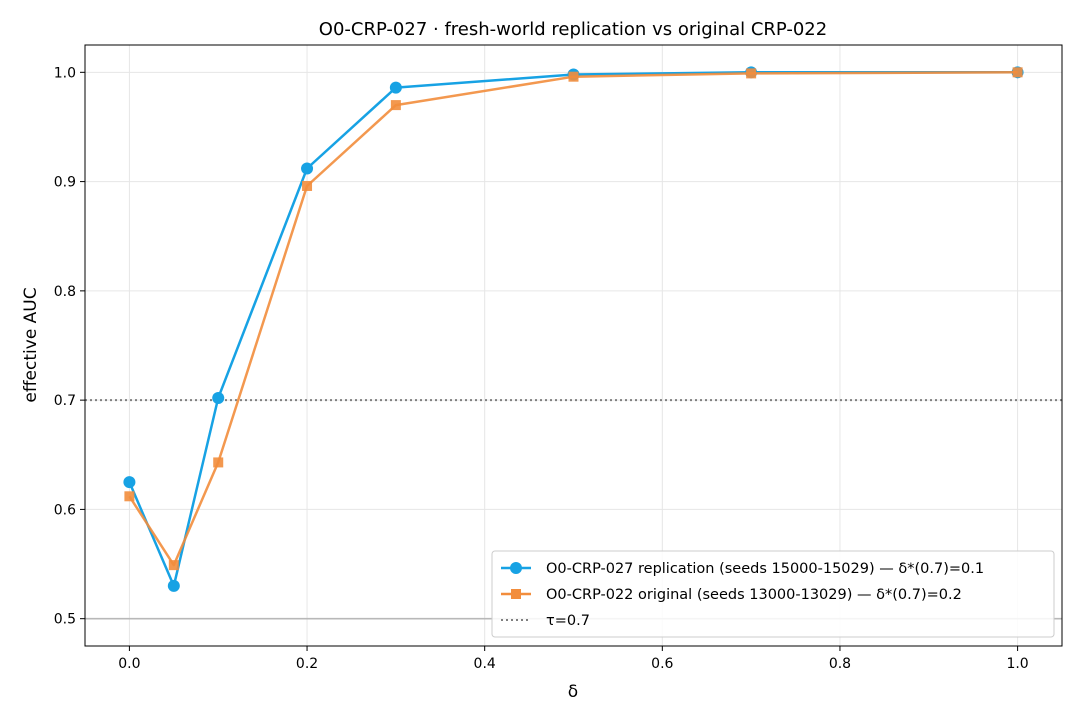 The width and height of the screenshot is (1080, 724). Describe the element at coordinates (65, 292) in the screenshot. I see `y-tick-label: 0.8` at that location.